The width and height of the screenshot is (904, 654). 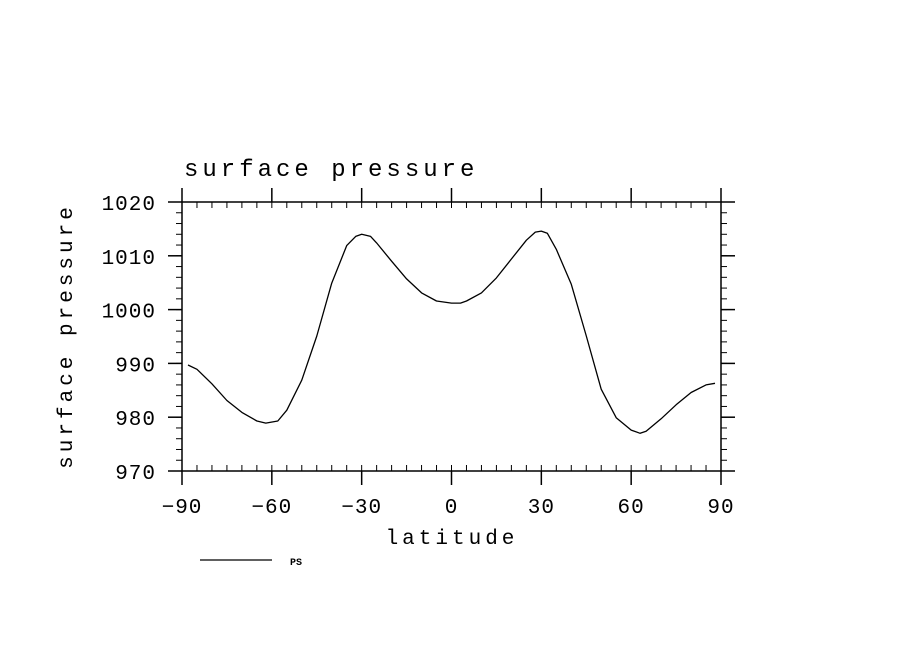 What do you see at coordinates (182, 508) in the screenshot?
I see `x-tick-label: −90` at bounding box center [182, 508].